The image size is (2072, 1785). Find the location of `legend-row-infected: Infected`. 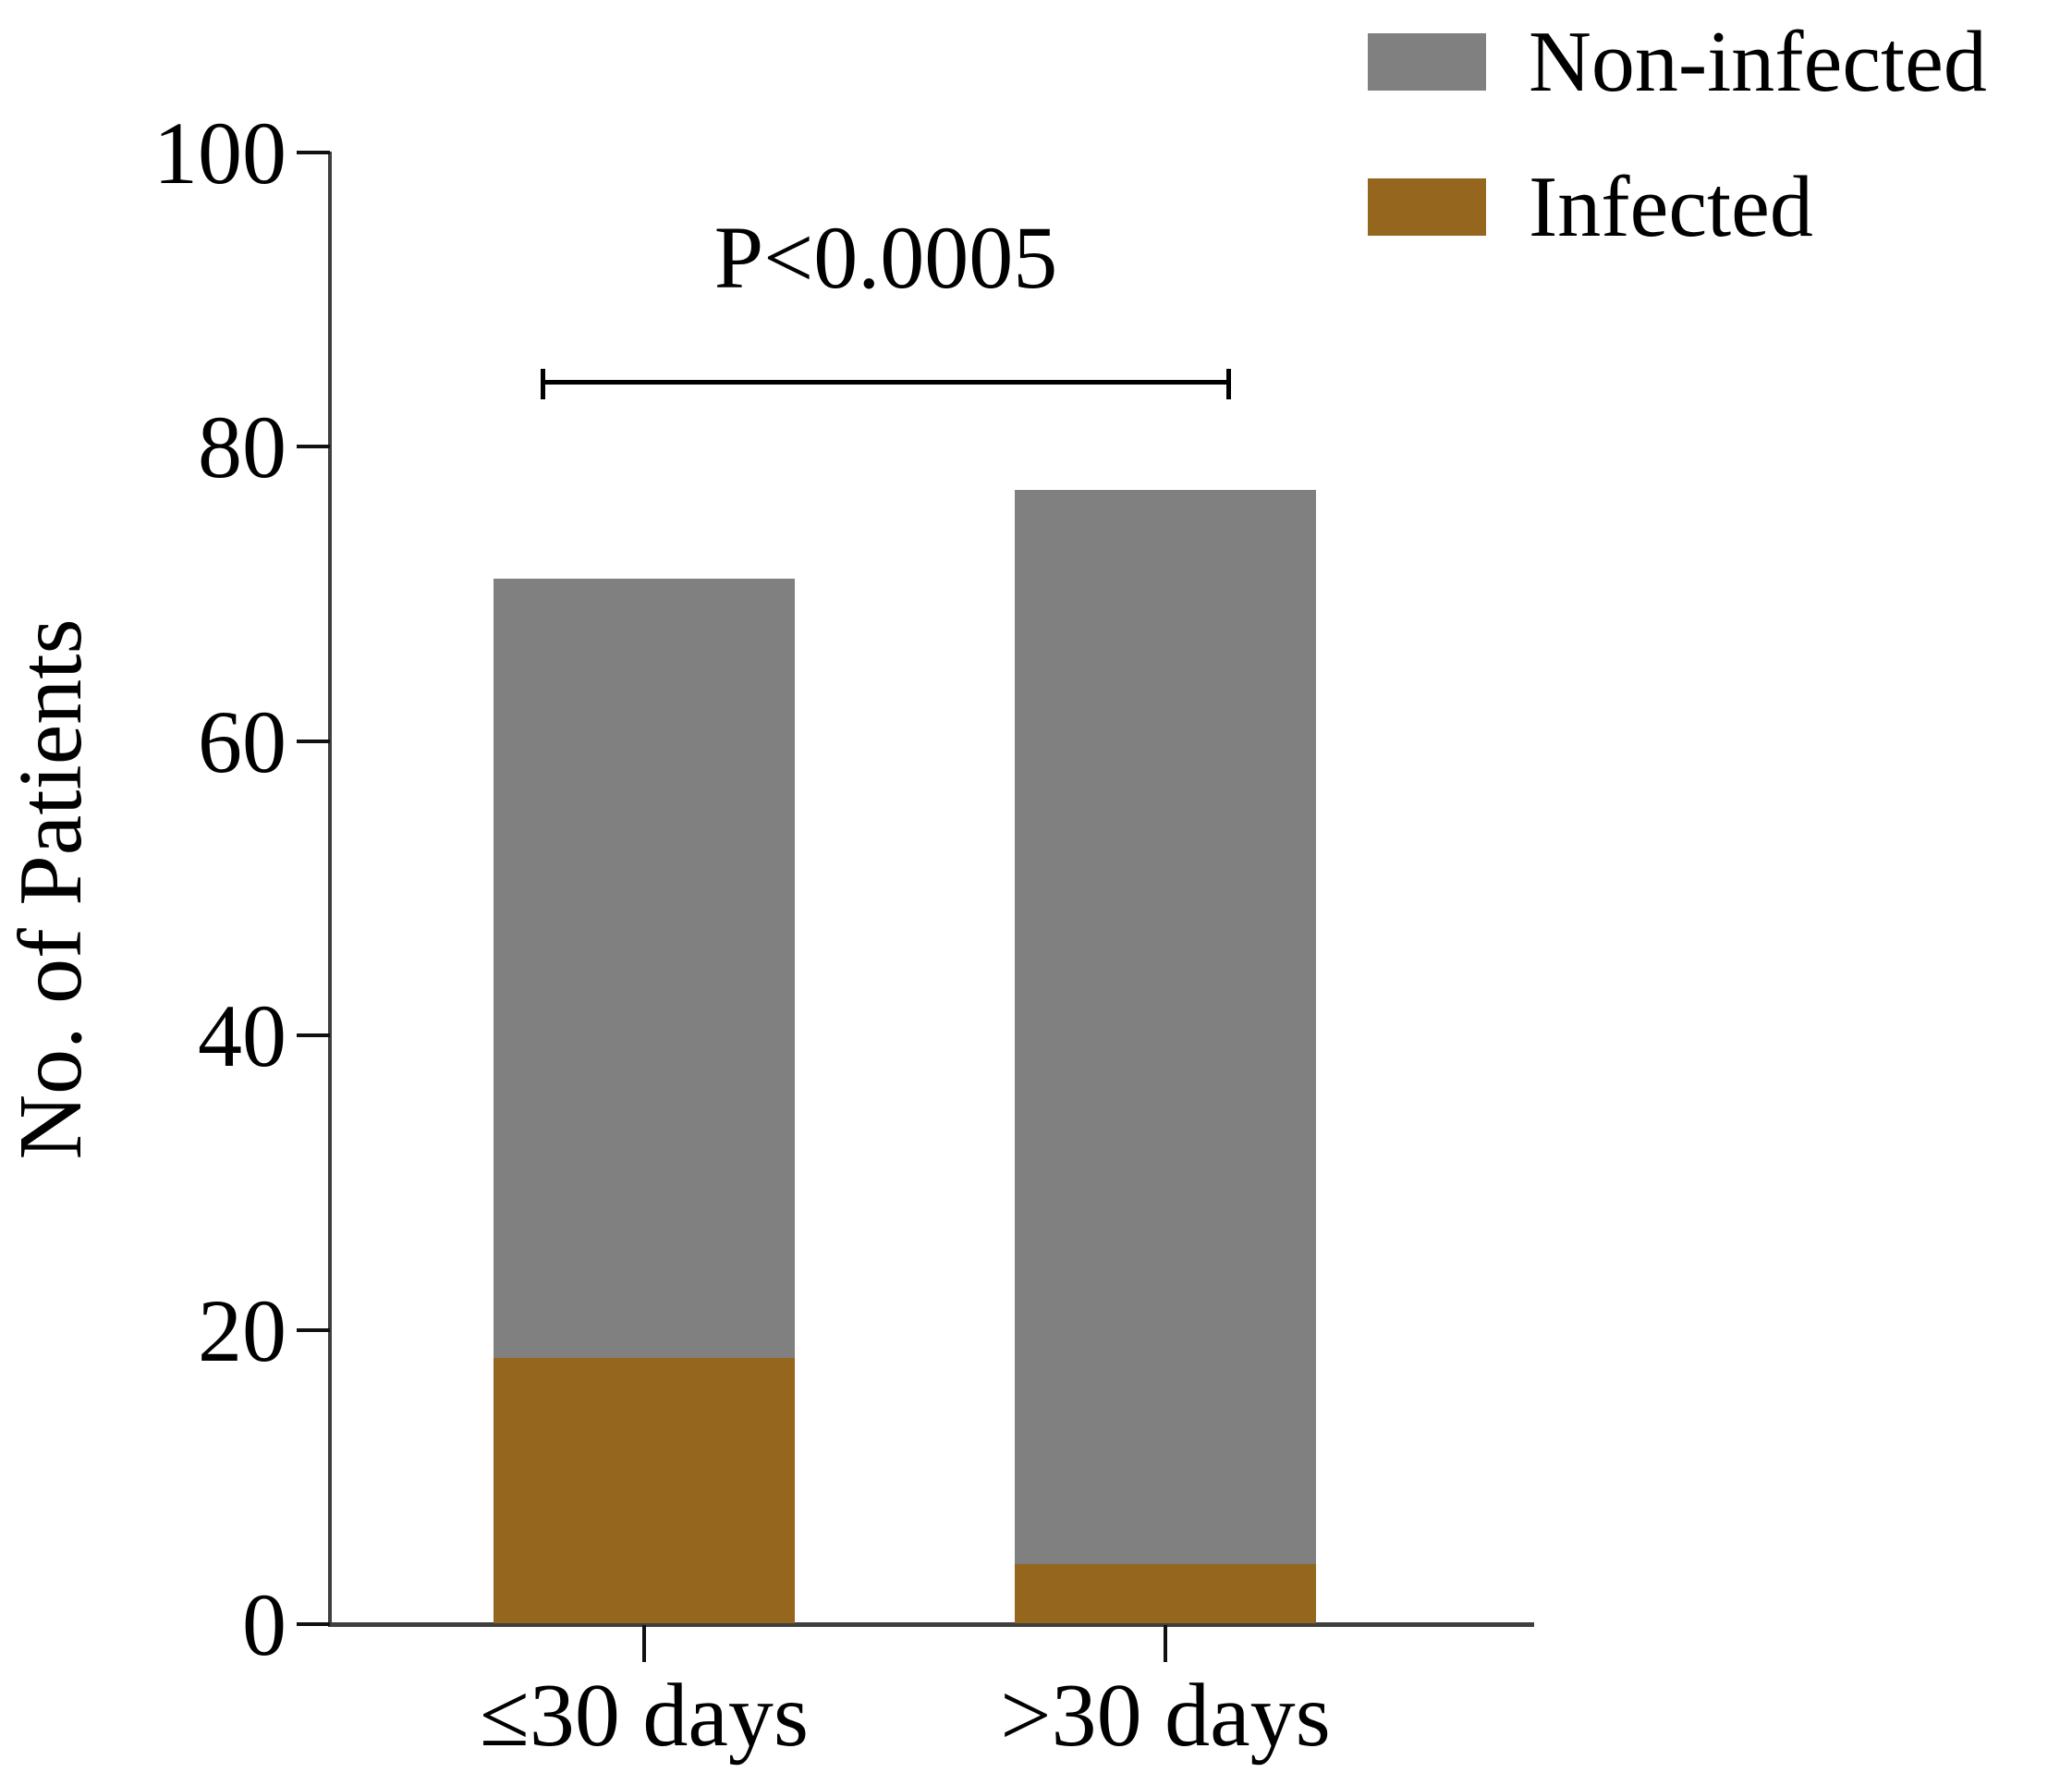

legend-row-infected: Infected is located at coordinates (1590, 207).